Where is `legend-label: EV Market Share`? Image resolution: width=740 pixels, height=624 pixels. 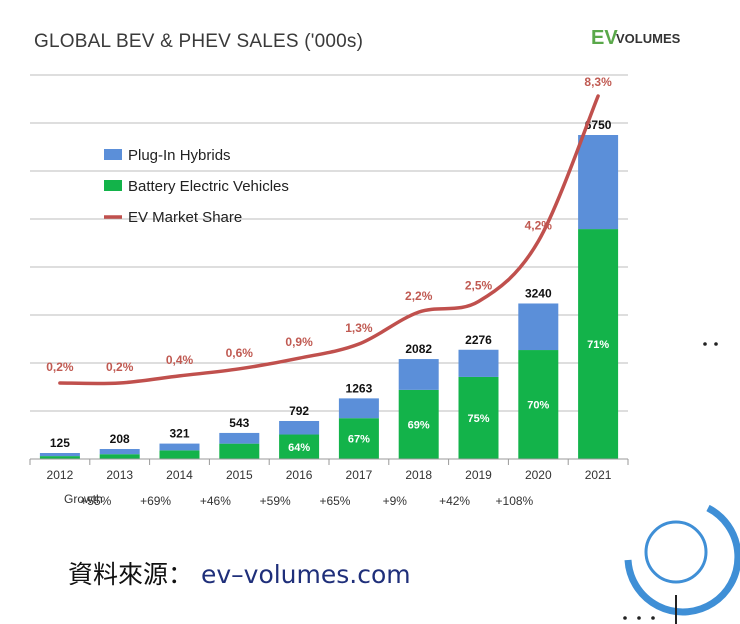 legend-label: EV Market Share is located at coordinates (185, 217).